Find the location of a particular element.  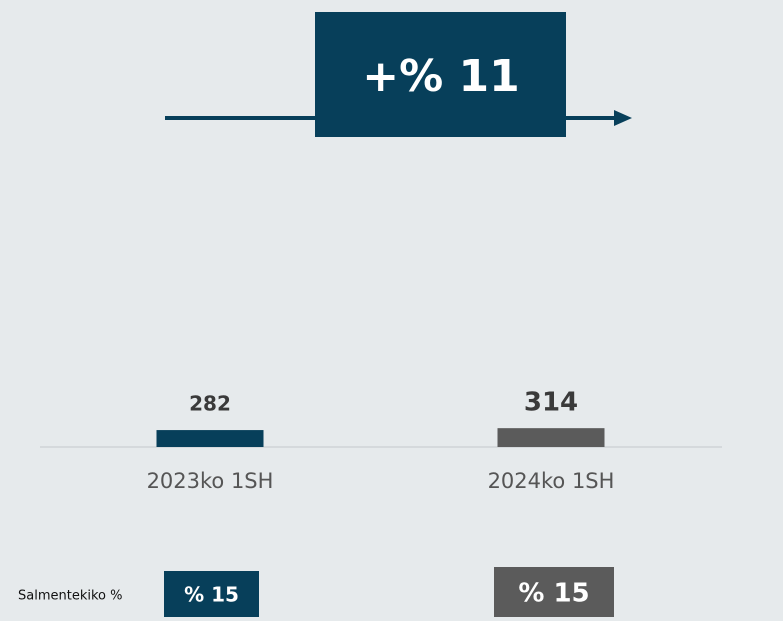

arrow-head is located at coordinates (623, 118).